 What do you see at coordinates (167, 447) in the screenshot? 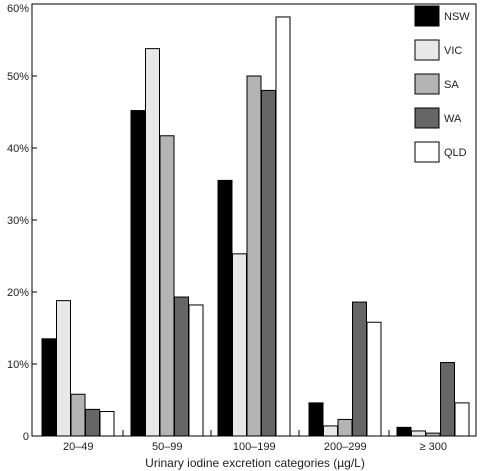
I see `x-category-label: 50–99` at bounding box center [167, 447].